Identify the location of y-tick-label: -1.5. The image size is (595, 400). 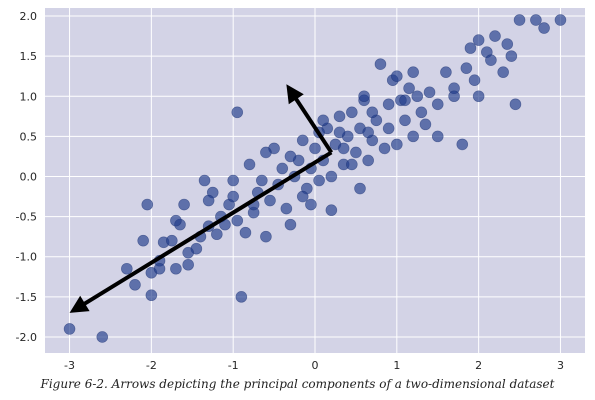
(26, 297).